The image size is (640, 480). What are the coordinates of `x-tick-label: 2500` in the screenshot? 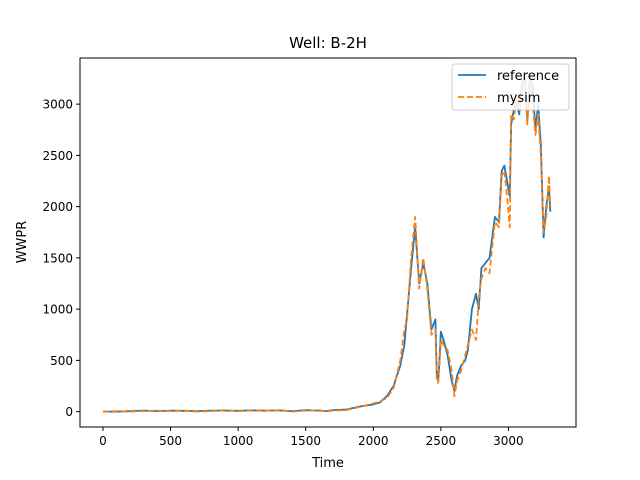 It's located at (441, 441).